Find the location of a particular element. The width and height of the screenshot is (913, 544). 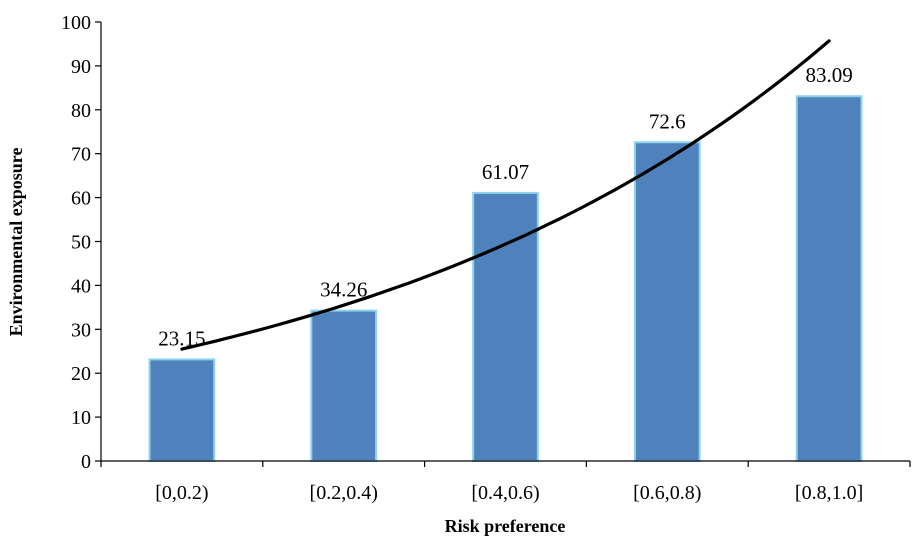

y-tick-label: 60 is located at coordinates (81, 199).